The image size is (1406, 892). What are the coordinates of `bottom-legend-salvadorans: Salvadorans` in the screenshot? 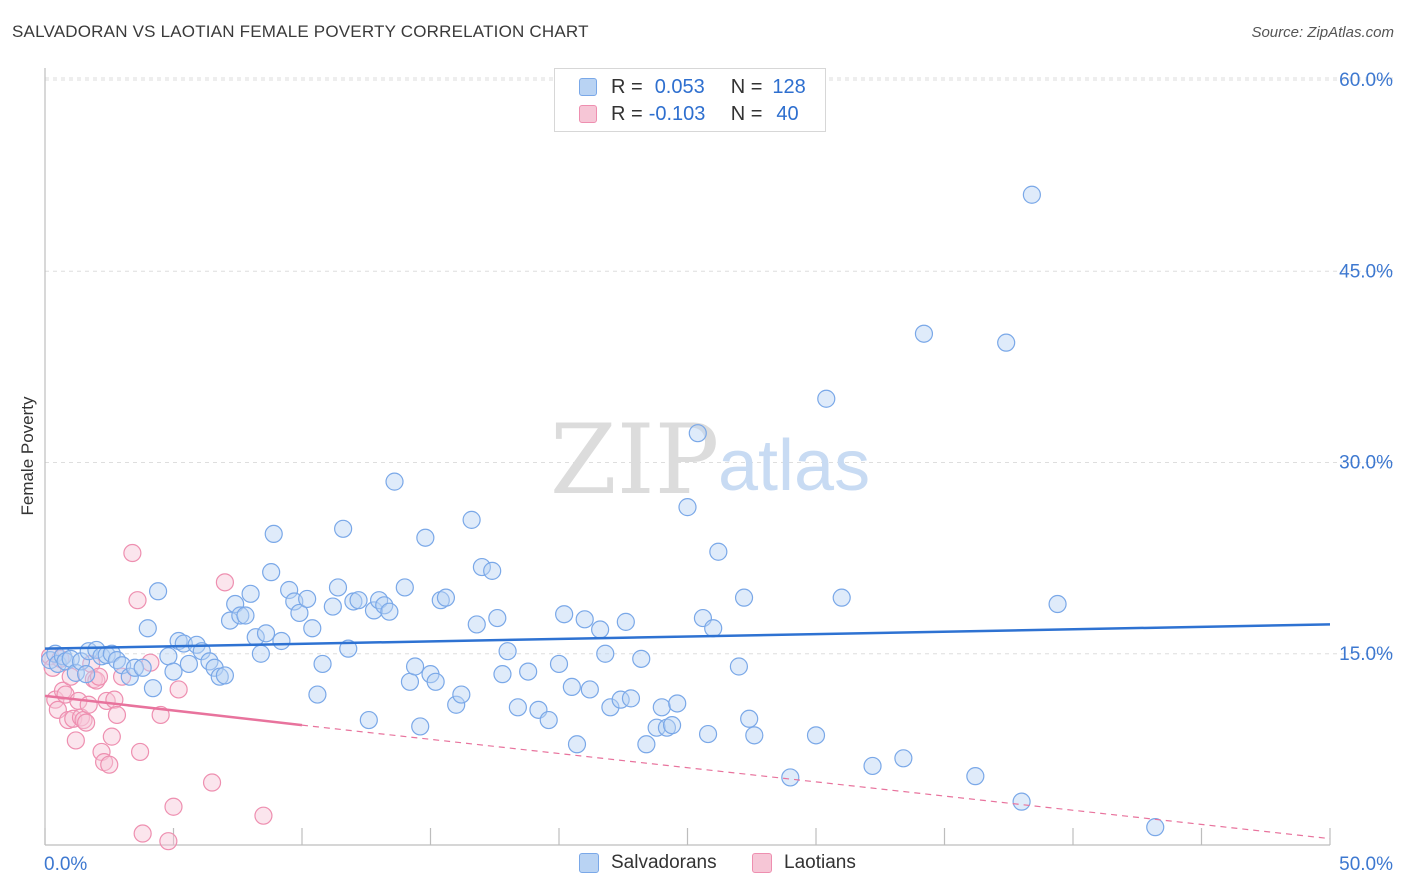 It's located at (648, 863).